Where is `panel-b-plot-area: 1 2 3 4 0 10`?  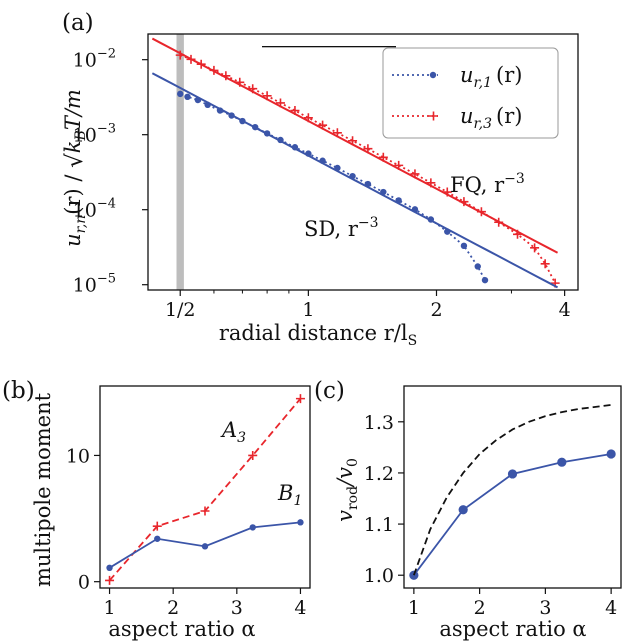
panel-b-plot-area: 1 2 3 4 0 10 is located at coordinates (188, 502).